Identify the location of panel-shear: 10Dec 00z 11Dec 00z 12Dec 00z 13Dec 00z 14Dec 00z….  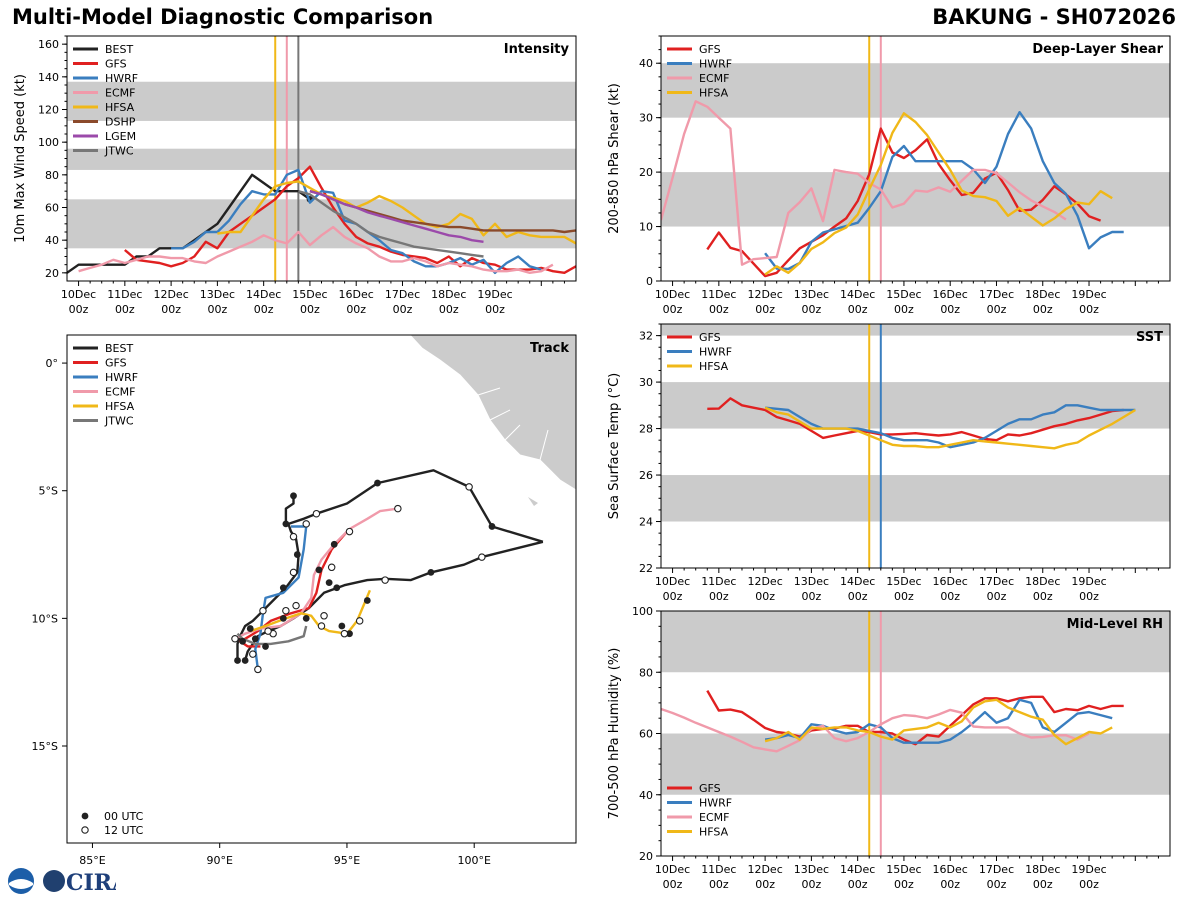
(889, 175).